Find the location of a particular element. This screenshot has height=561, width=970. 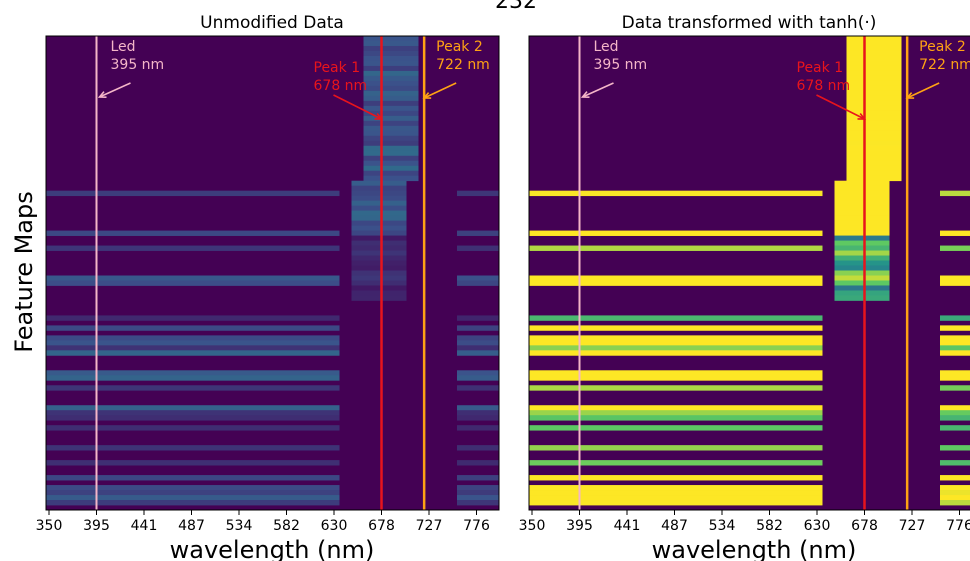

x-tick-label: 630 is located at coordinates (334, 526).